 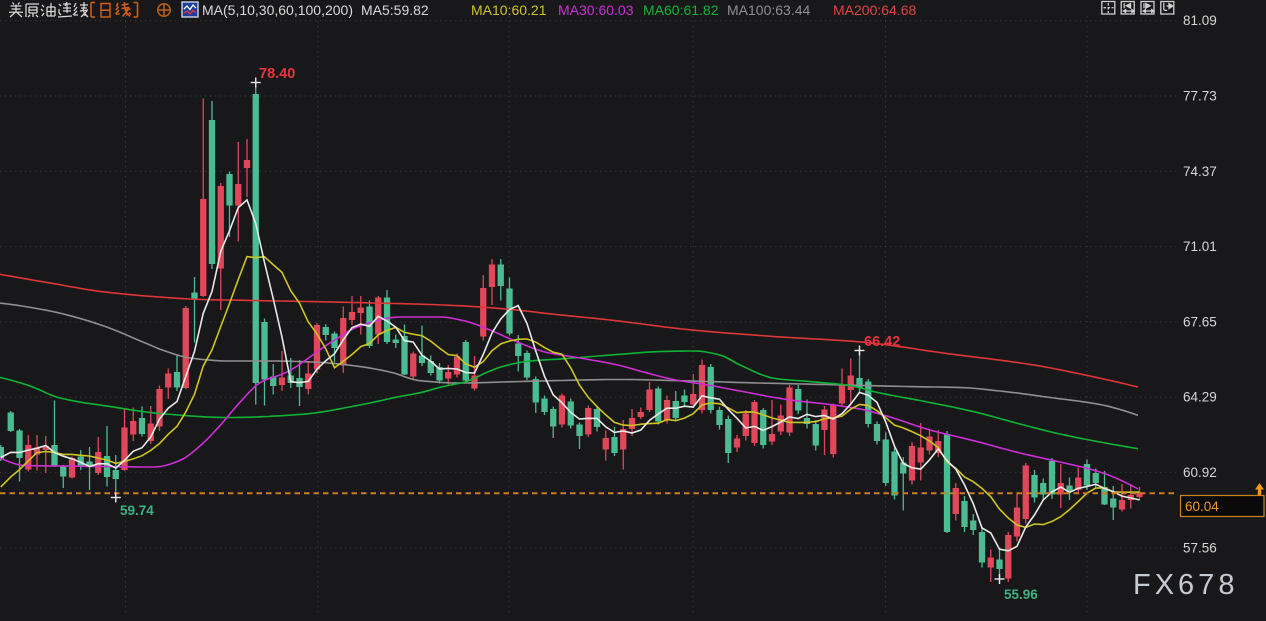 I want to click on svg-text: 60.92, so click(x=1200, y=472).